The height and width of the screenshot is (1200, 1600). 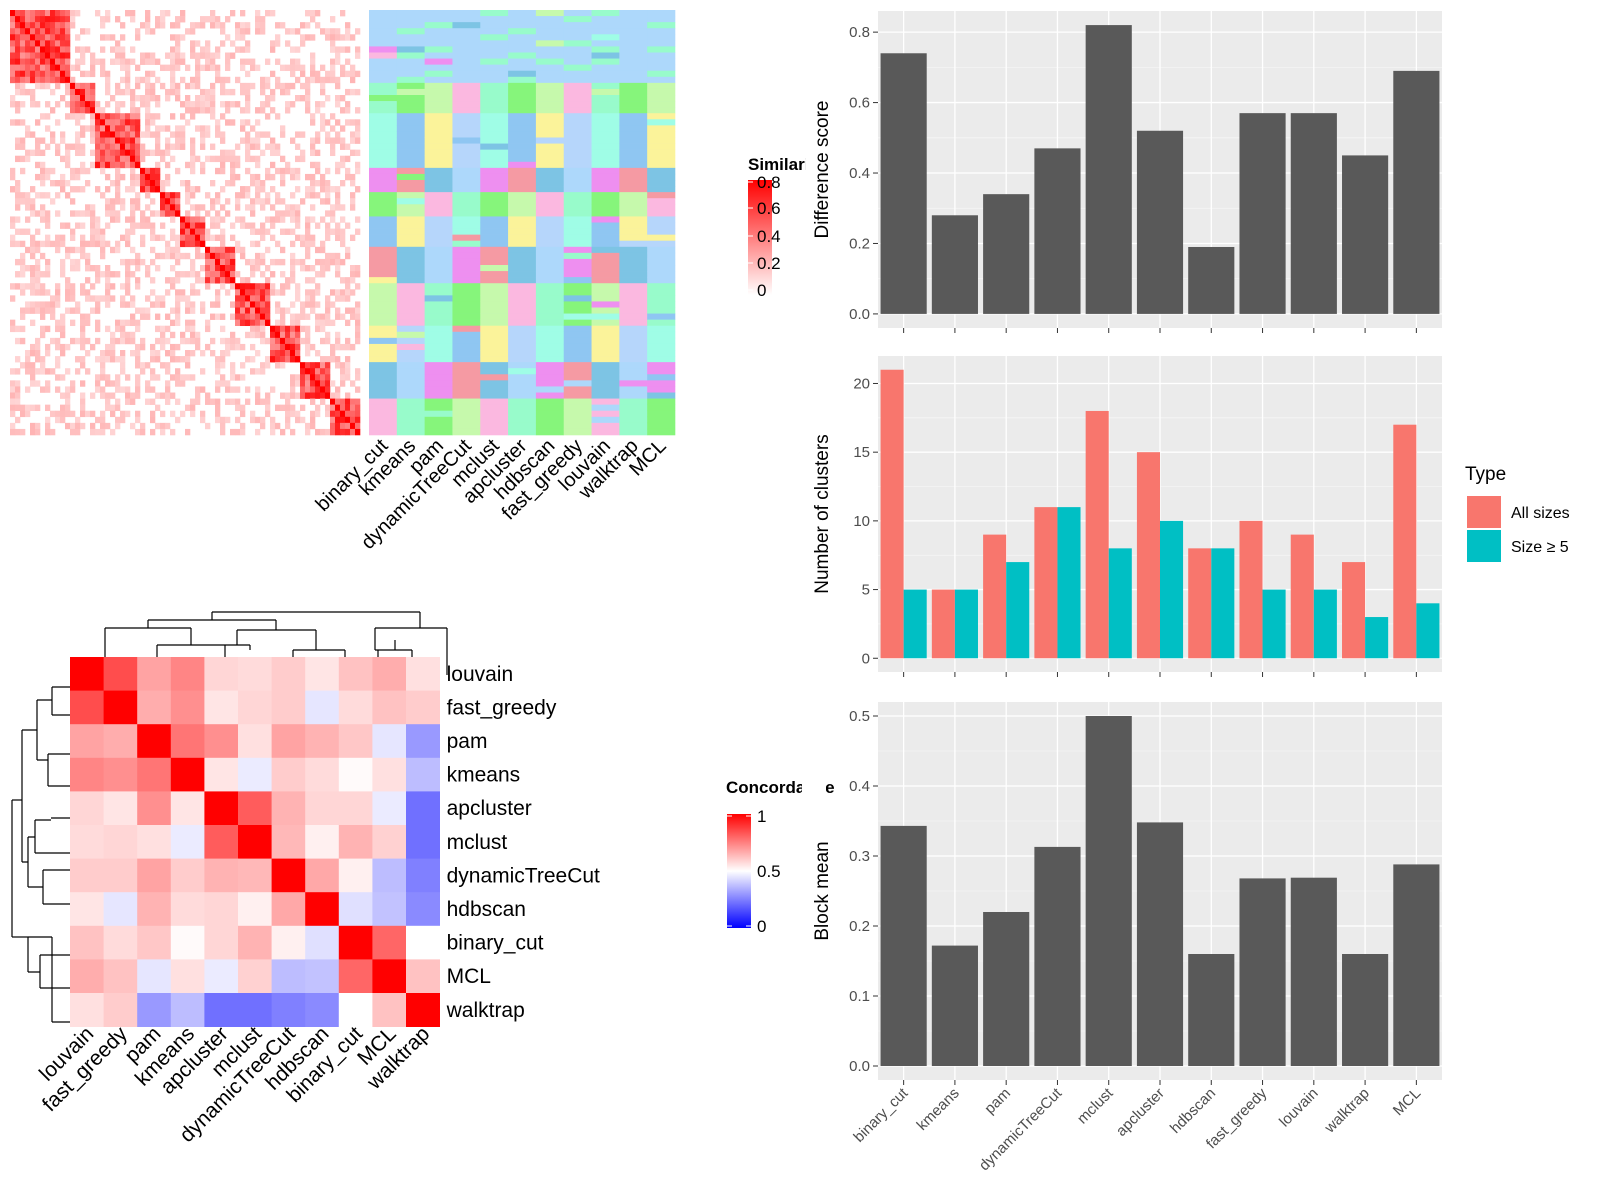 What do you see at coordinates (997, 1101) in the screenshot?
I see `x-tick-label: pam` at bounding box center [997, 1101].